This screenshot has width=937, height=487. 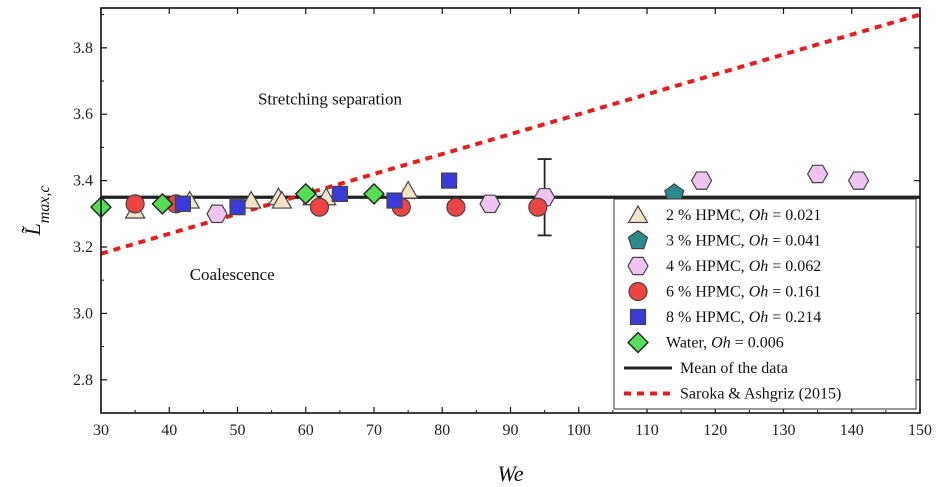 I want to click on legend-label: Water, Oh = 0.006, so click(x=725, y=343).